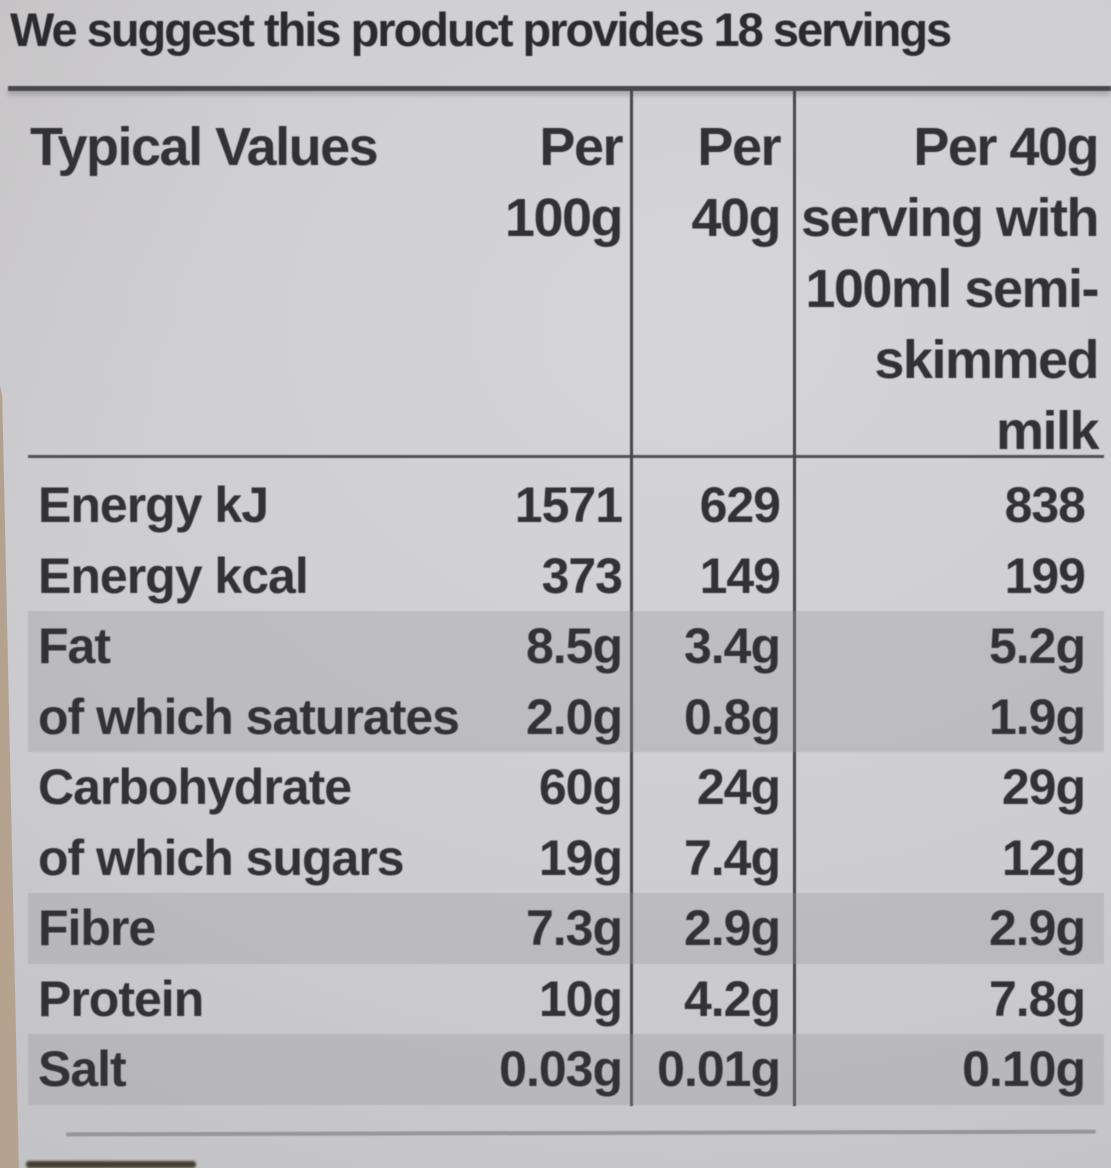 This screenshot has height=1168, width=1111. I want to click on table-row: Protein 10g 4.2g 7.8g, so click(566, 999).